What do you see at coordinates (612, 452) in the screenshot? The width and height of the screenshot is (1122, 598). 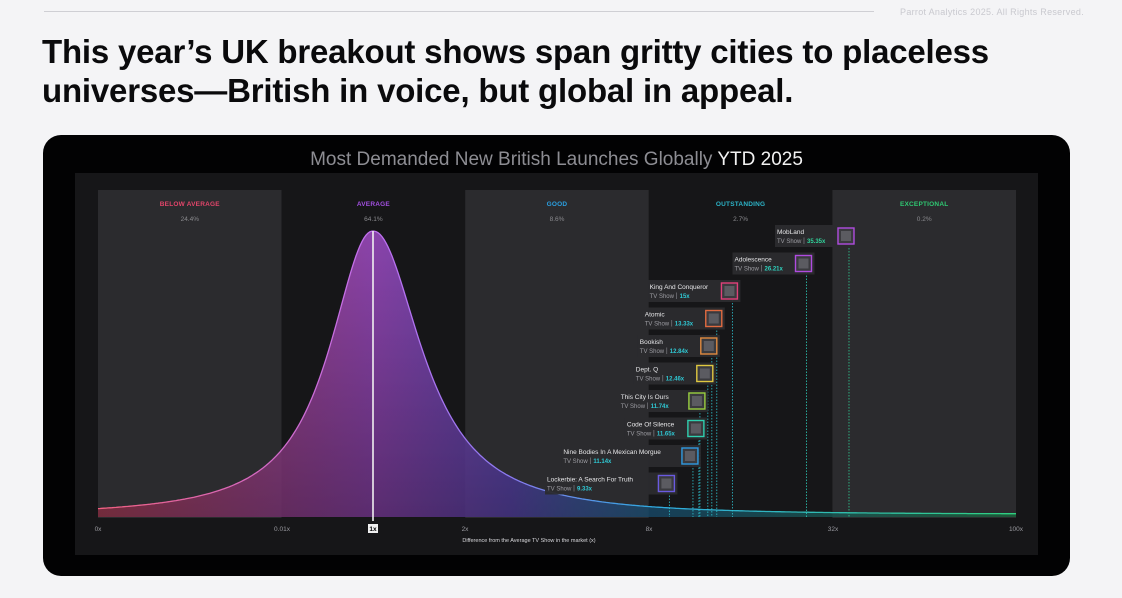 I see `show-name: Nine Bodies In A Mexican Morgue` at bounding box center [612, 452].